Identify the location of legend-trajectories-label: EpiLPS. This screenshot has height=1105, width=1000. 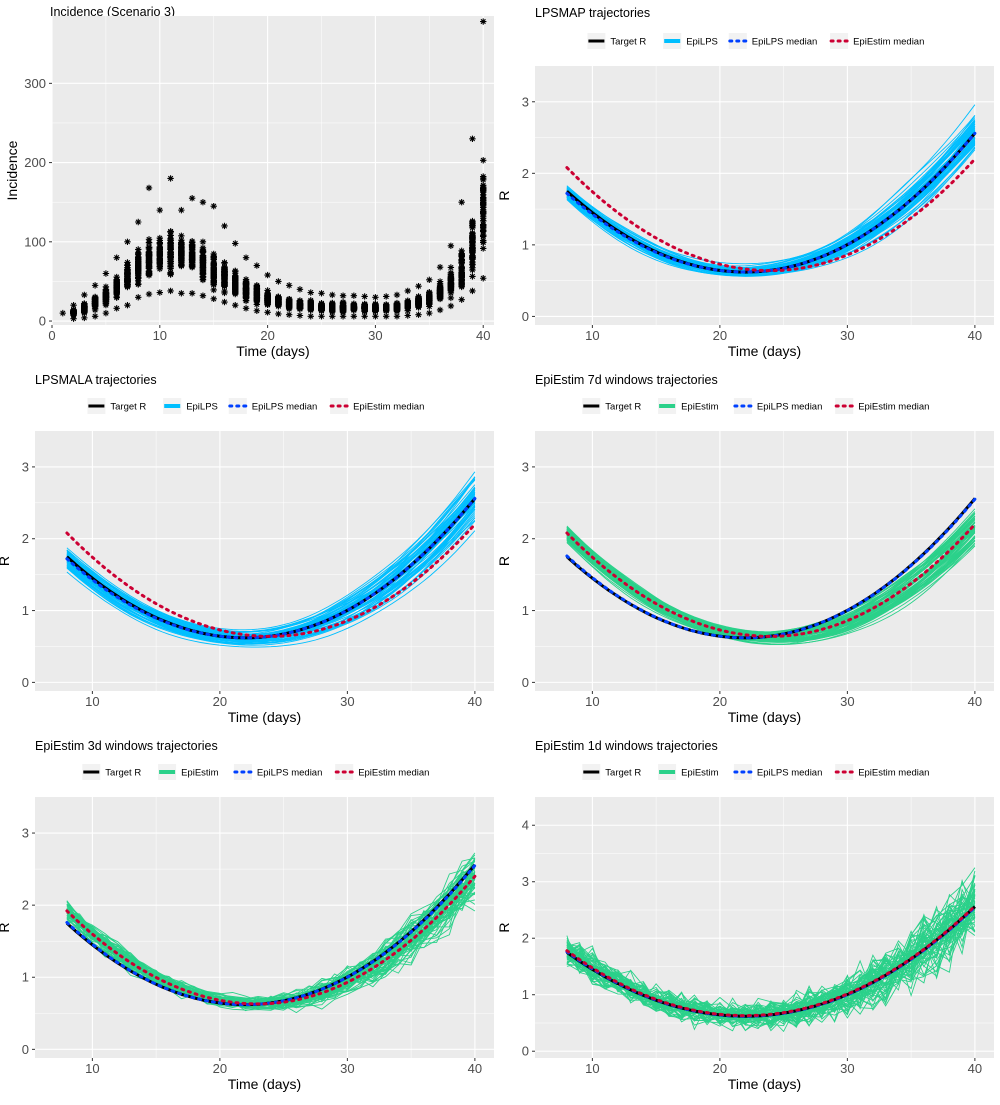
(702, 42).